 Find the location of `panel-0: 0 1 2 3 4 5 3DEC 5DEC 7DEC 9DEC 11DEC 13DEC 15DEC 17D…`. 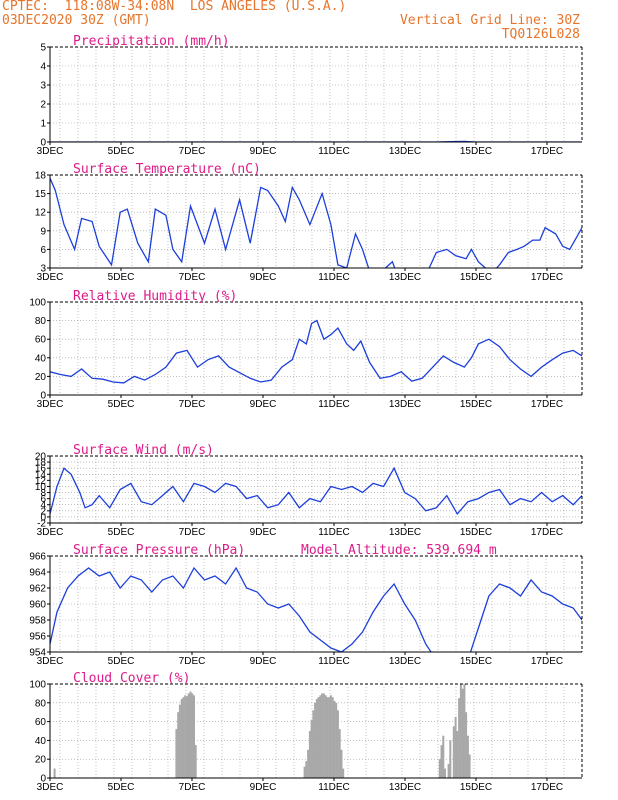

panel-0: 0 1 2 3 4 5 3DEC 5DEC 7DEC 9DEC 11DEC 13DEC 15DEC 17D… is located at coordinates (310, 95).